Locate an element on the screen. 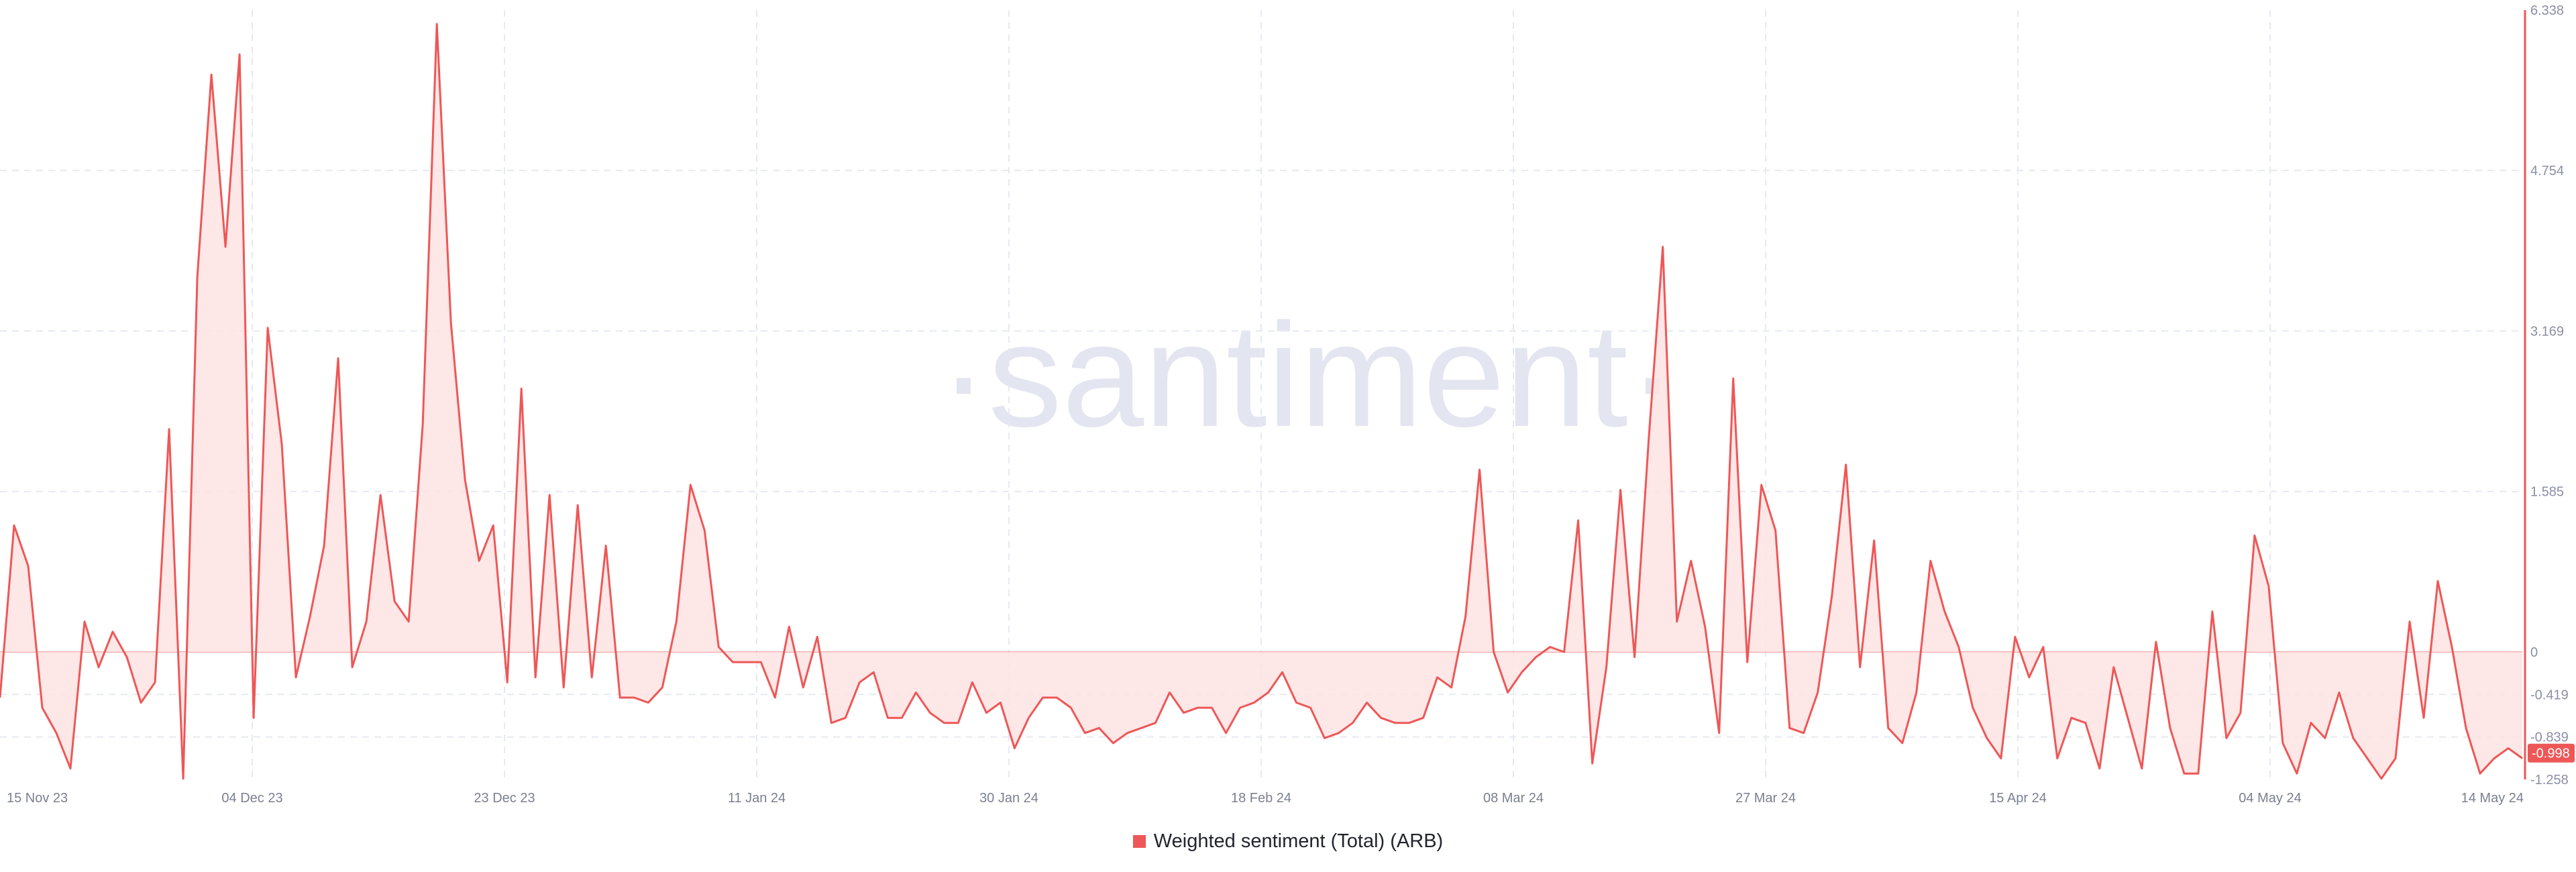 The image size is (2576, 872). current-value-text: -0.998 is located at coordinates (2551, 754).